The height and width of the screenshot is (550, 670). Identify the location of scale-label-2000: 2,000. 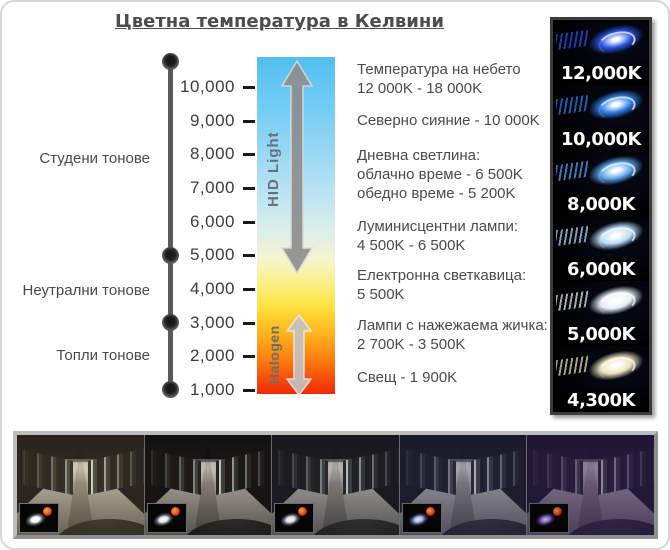
(212, 355).